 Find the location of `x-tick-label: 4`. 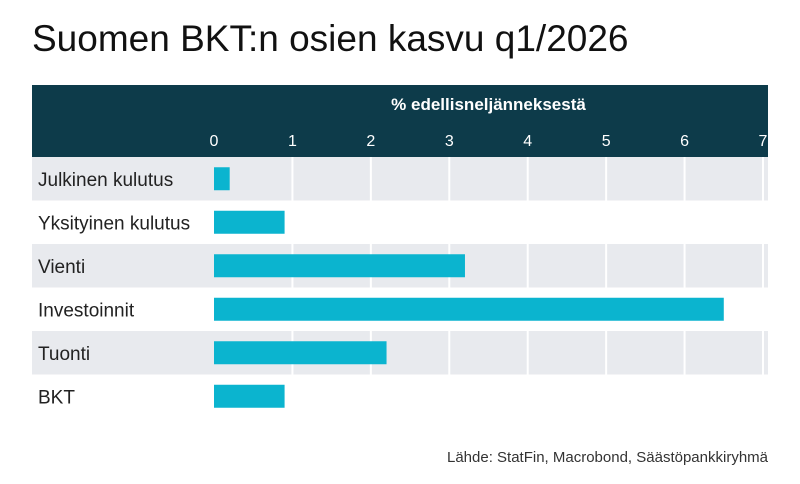

x-tick-label: 4 is located at coordinates (527, 141).